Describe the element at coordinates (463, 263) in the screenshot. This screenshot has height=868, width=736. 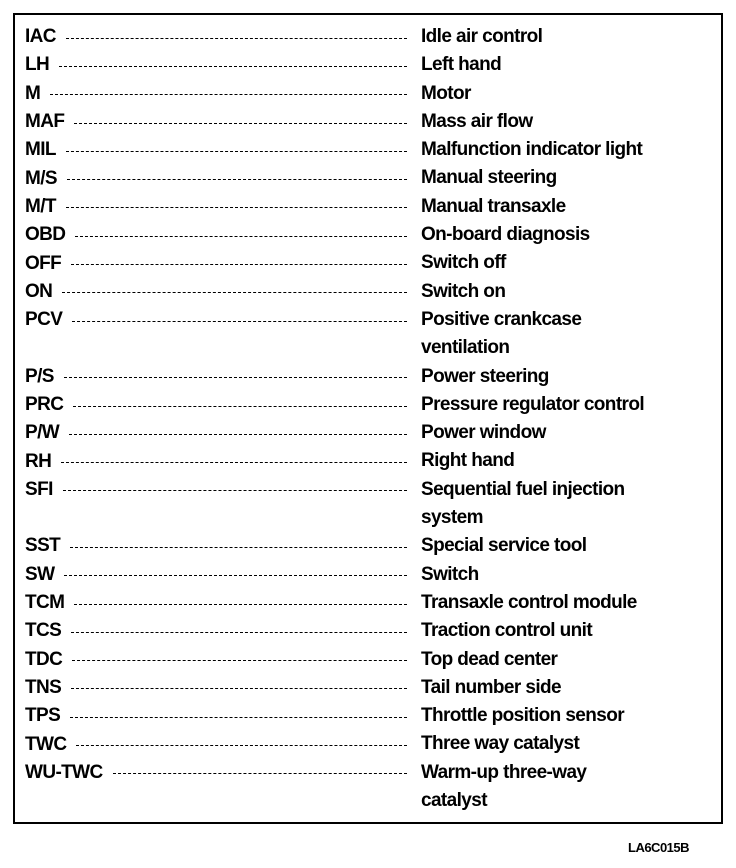
I see `definition-line: Switch off` at that location.